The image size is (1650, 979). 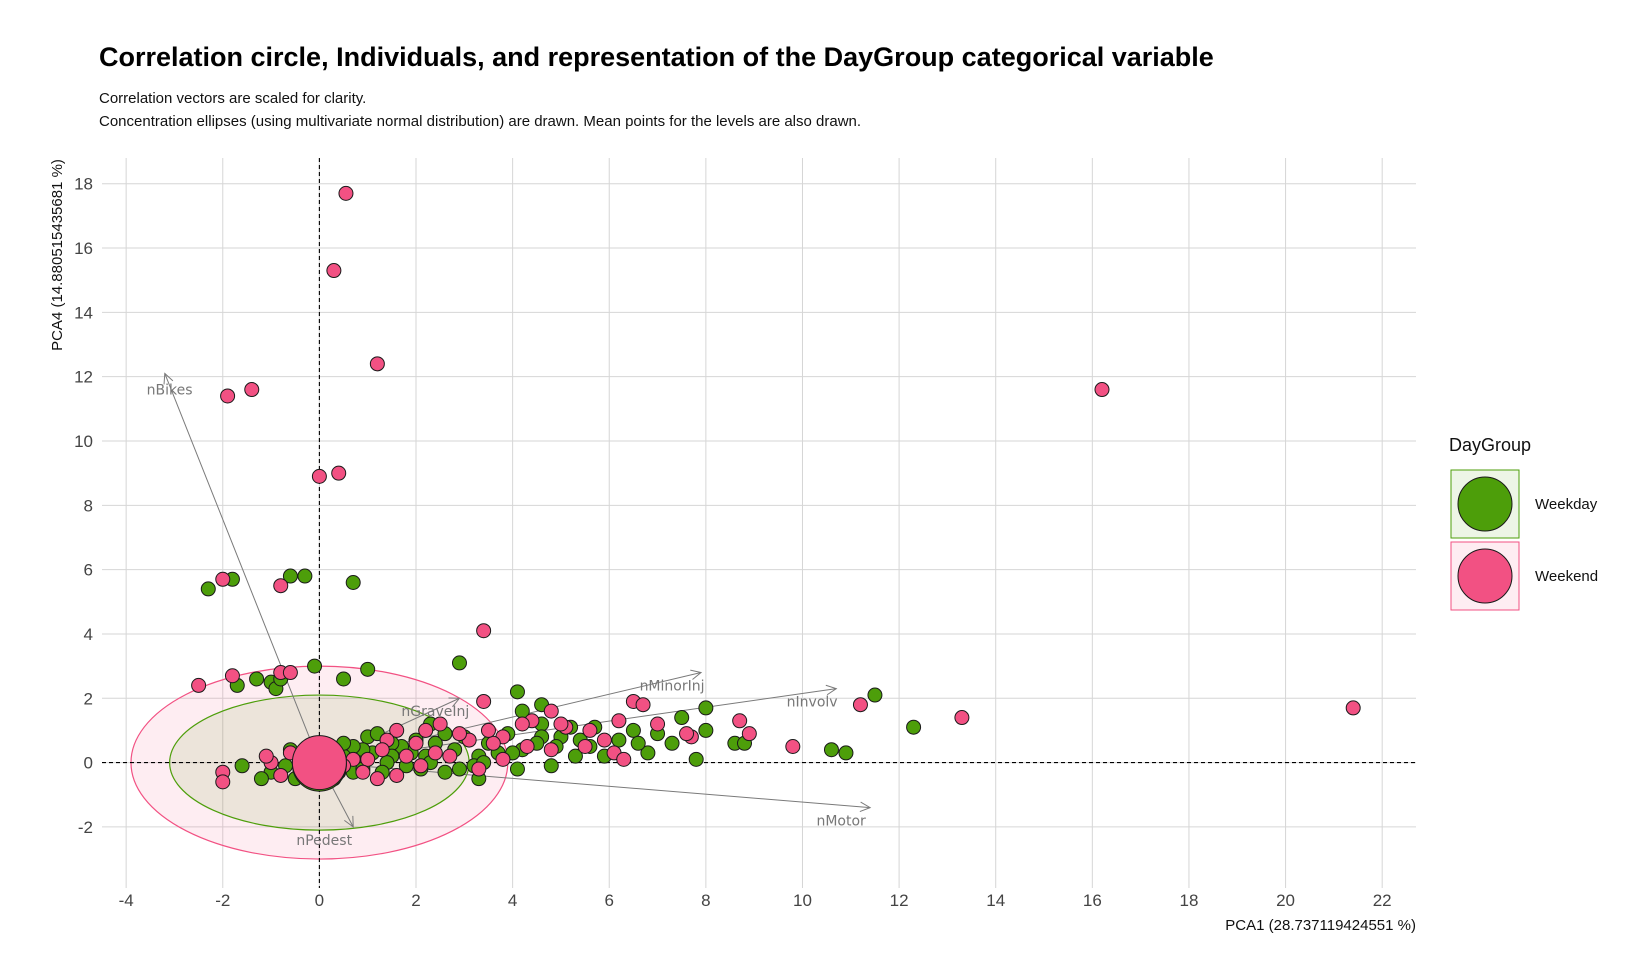 I want to click on x-tick-label: 18, so click(x=1188, y=900).